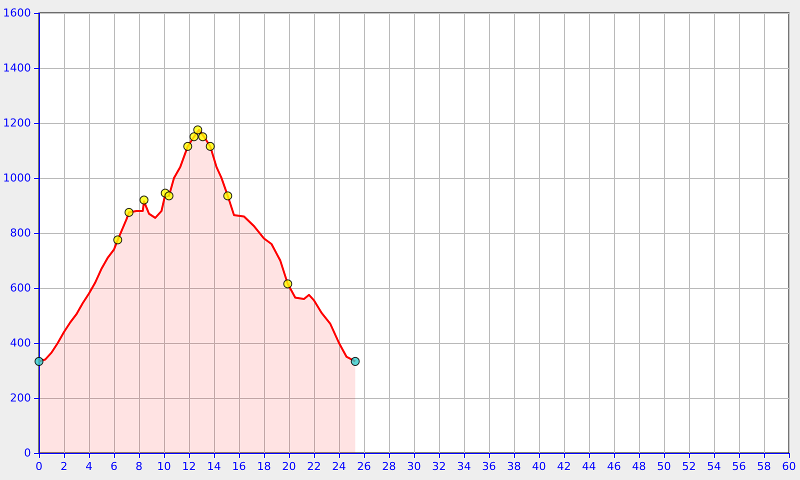  I want to click on x-tick-label: 12, so click(189, 466).